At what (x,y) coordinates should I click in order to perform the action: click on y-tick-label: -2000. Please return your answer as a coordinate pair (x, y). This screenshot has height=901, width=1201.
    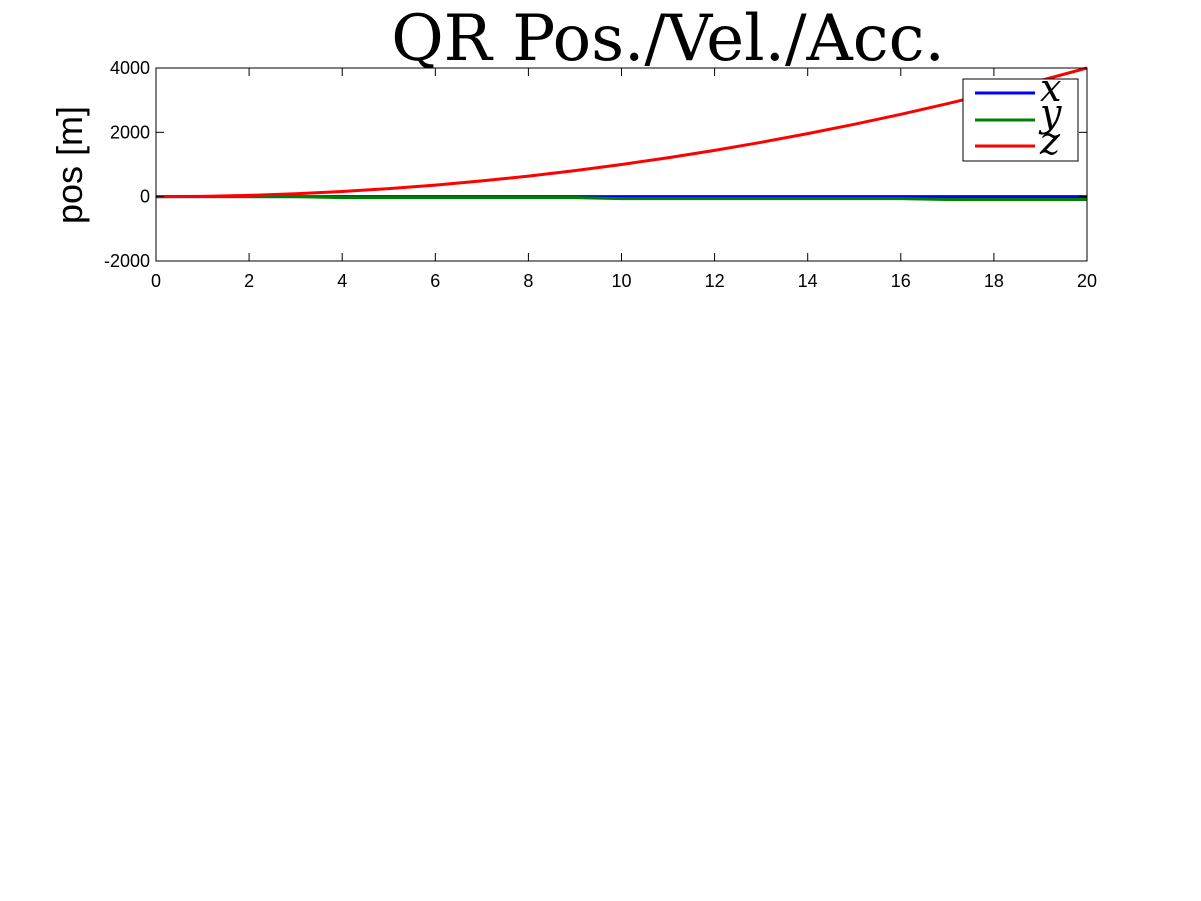
    Looking at the image, I should click on (127, 261).